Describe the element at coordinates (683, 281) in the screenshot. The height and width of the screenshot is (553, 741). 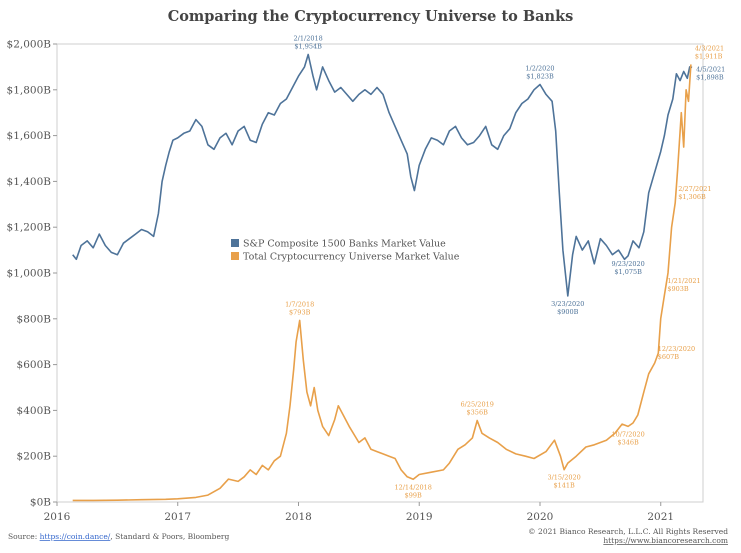
I see `annotation-date: 1/21/2021` at that location.